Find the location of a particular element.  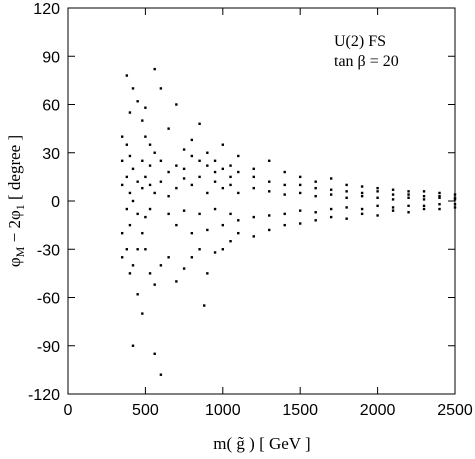

annotation: tan β = 20 is located at coordinates (366, 61).